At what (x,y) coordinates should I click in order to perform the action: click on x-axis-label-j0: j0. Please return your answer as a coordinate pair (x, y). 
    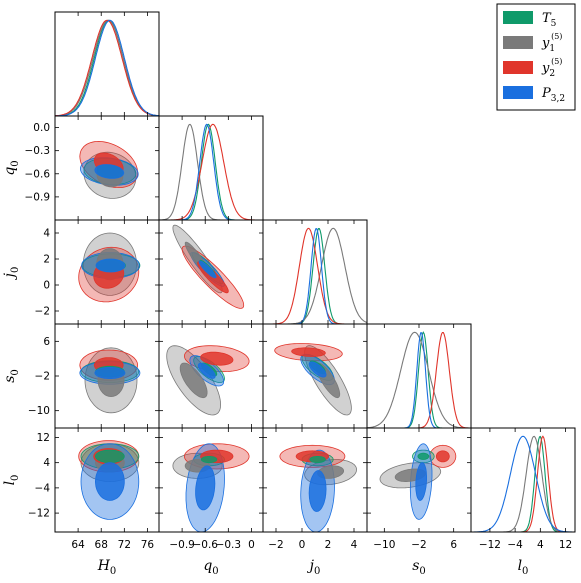
    Looking at the image, I should click on (314, 567).